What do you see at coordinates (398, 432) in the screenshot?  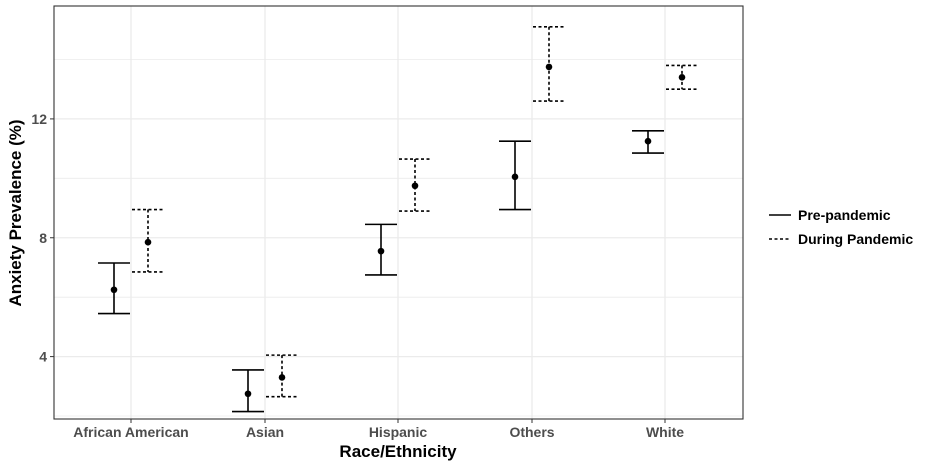 I see `x-tick-label: Hispanic` at bounding box center [398, 432].